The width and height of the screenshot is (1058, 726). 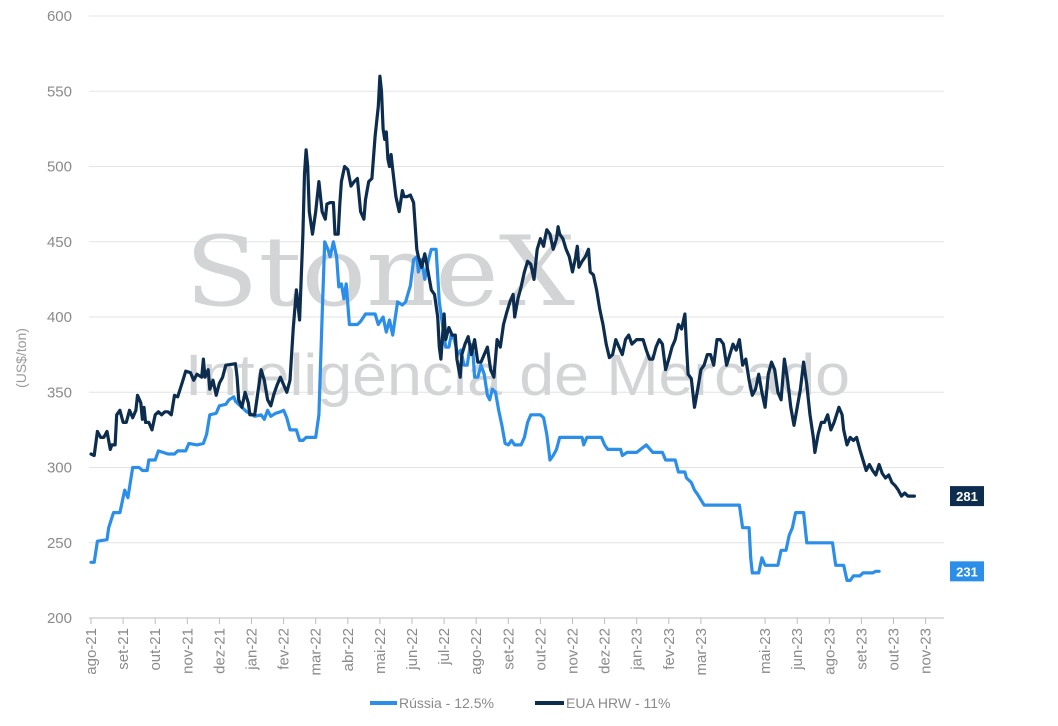 What do you see at coordinates (59, 167) in the screenshot?
I see `y-tick-label: 500` at bounding box center [59, 167].